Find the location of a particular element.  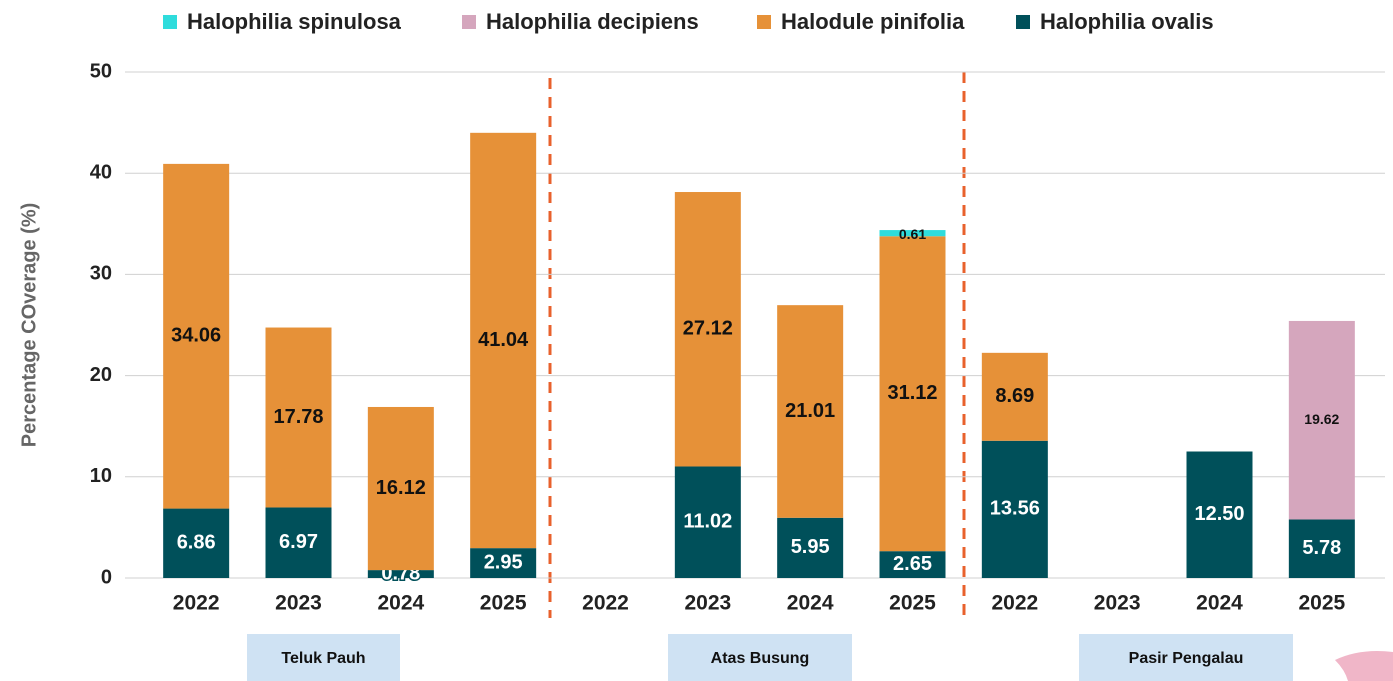

value-label: 41.04 is located at coordinates (503, 340).